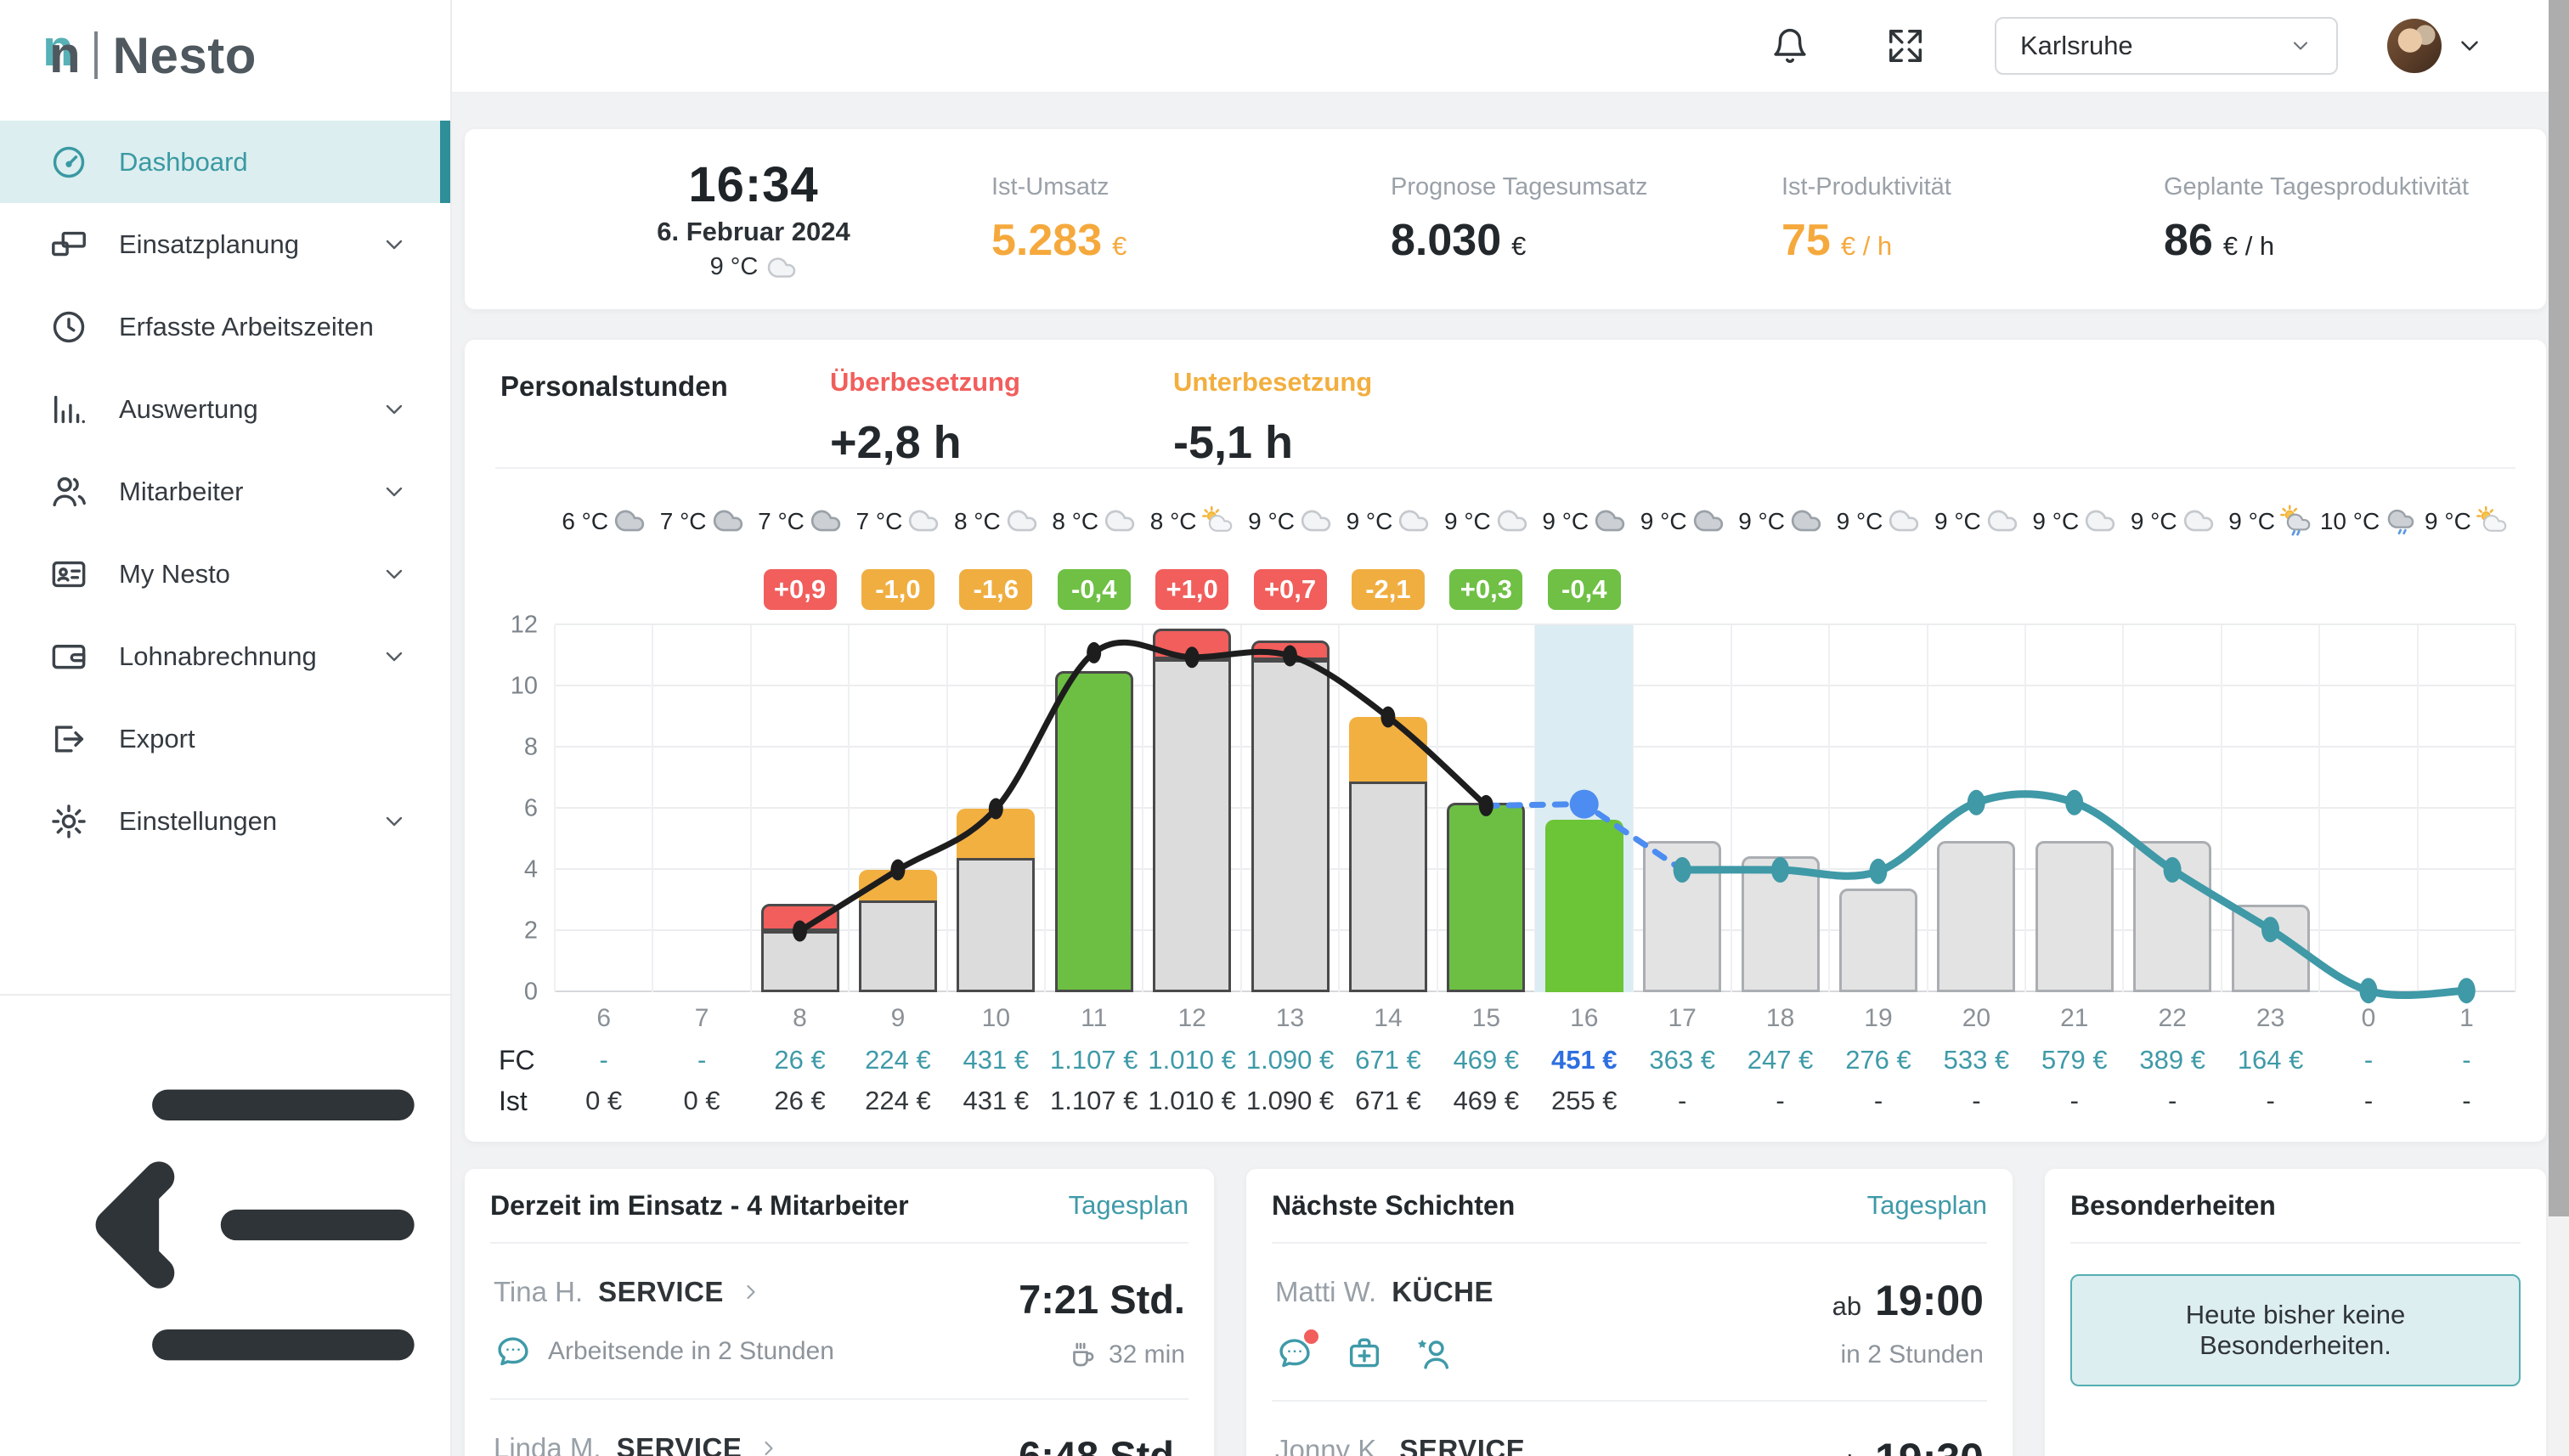 This screenshot has width=2569, height=1456. What do you see at coordinates (62, 52) in the screenshot?
I see `logo-n-mark: n n` at bounding box center [62, 52].